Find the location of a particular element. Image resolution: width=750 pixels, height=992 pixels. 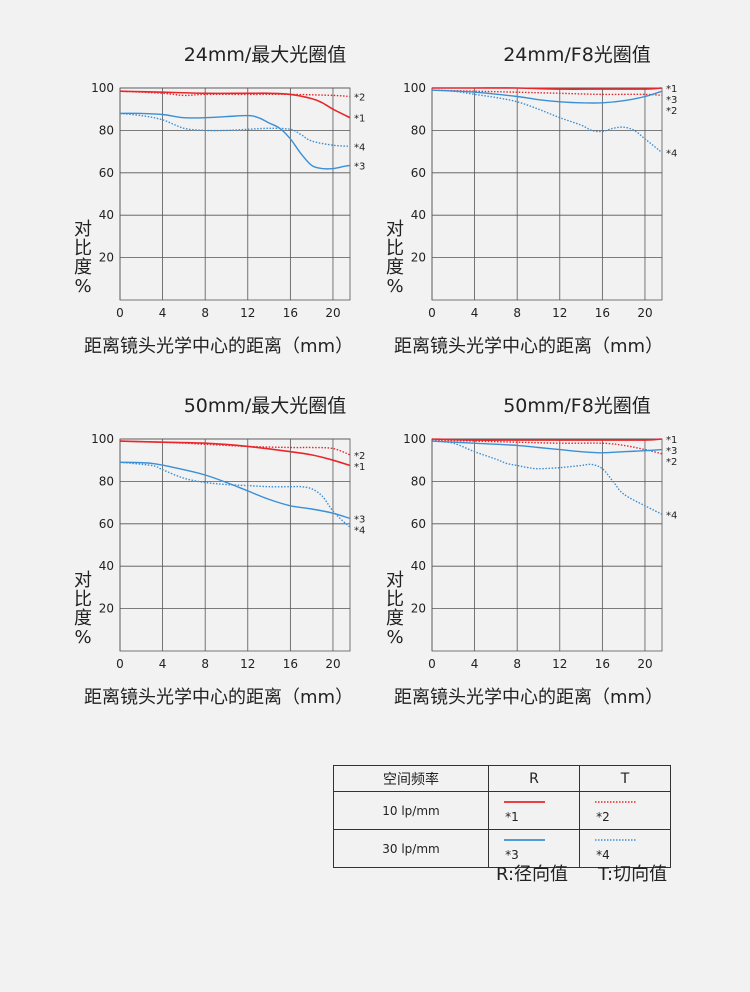

legend-mark: *4 is located at coordinates (603, 855).